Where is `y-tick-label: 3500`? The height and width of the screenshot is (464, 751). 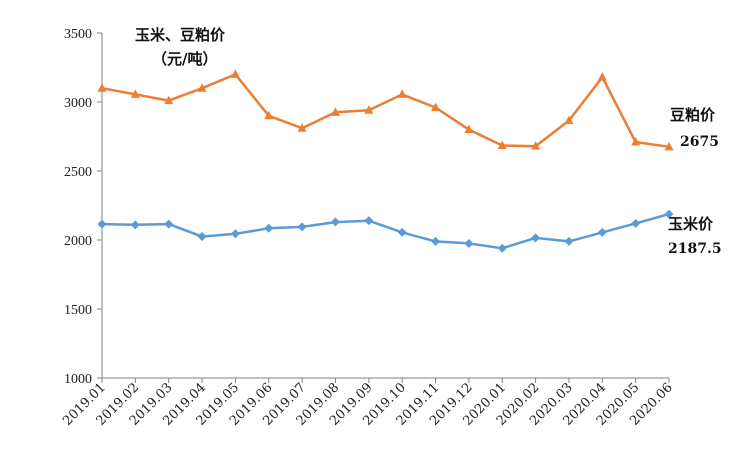 y-tick-label: 3500 is located at coordinates (78, 34).